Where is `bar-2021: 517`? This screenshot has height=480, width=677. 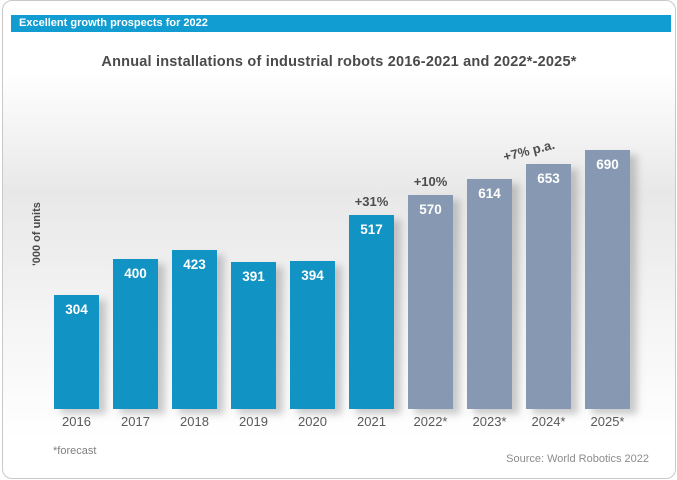
bar-2021: 517 is located at coordinates (371, 312).